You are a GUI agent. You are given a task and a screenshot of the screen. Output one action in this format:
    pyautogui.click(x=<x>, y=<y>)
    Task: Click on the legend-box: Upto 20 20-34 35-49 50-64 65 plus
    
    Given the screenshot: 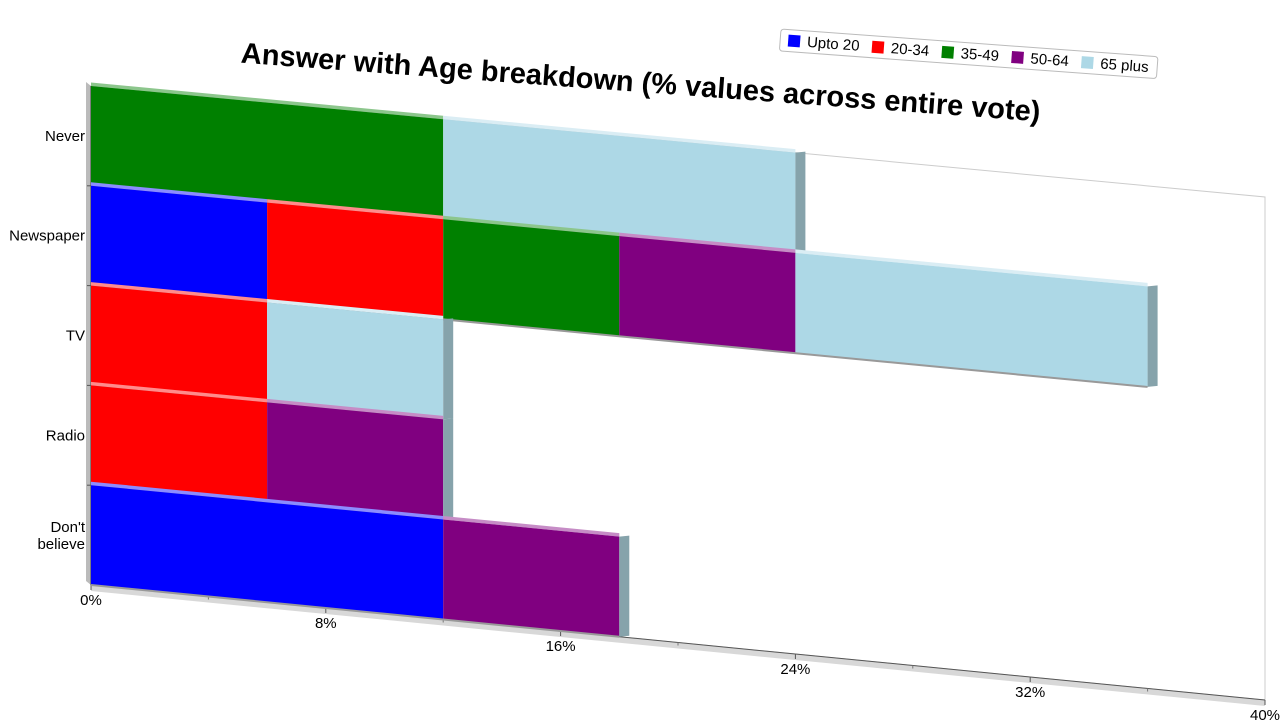 What is the action you would take?
    pyautogui.click(x=969, y=53)
    